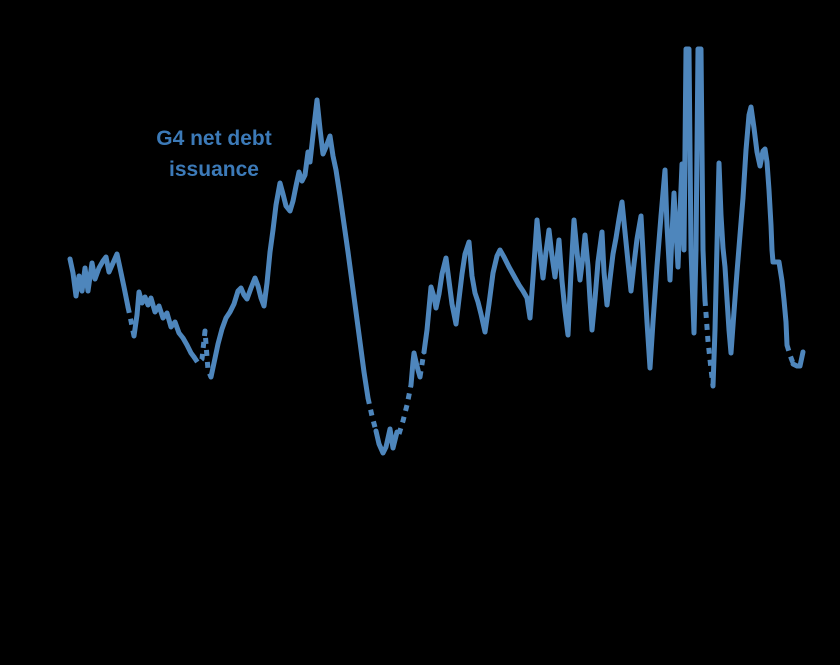 The height and width of the screenshot is (665, 840). What do you see at coordinates (214, 138) in the screenshot?
I see `annotation-line-1: G4 net debt` at bounding box center [214, 138].